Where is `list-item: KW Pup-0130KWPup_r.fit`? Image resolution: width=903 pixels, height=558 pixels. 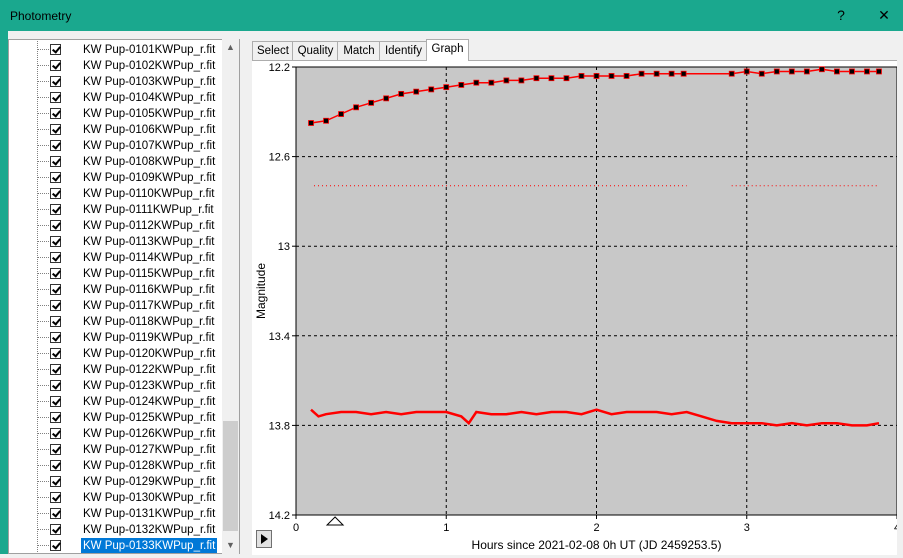
list-item: KW Pup-0130KWPup_r.fit is located at coordinates (116, 497).